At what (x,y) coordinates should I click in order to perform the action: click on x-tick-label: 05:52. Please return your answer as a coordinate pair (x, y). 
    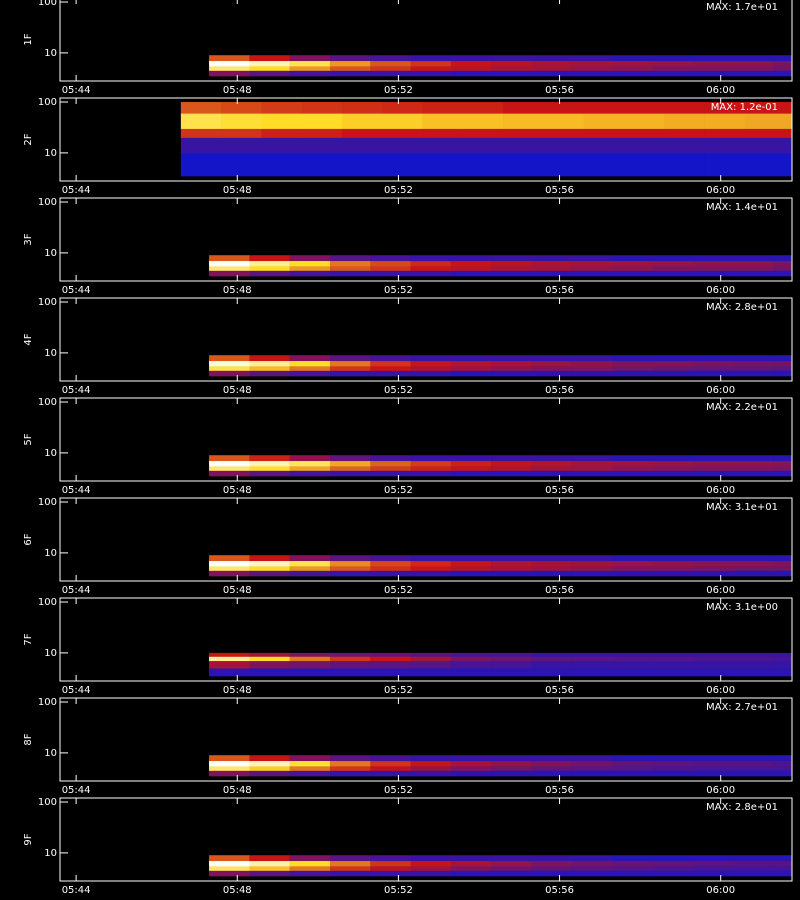
    Looking at the image, I should click on (398, 790).